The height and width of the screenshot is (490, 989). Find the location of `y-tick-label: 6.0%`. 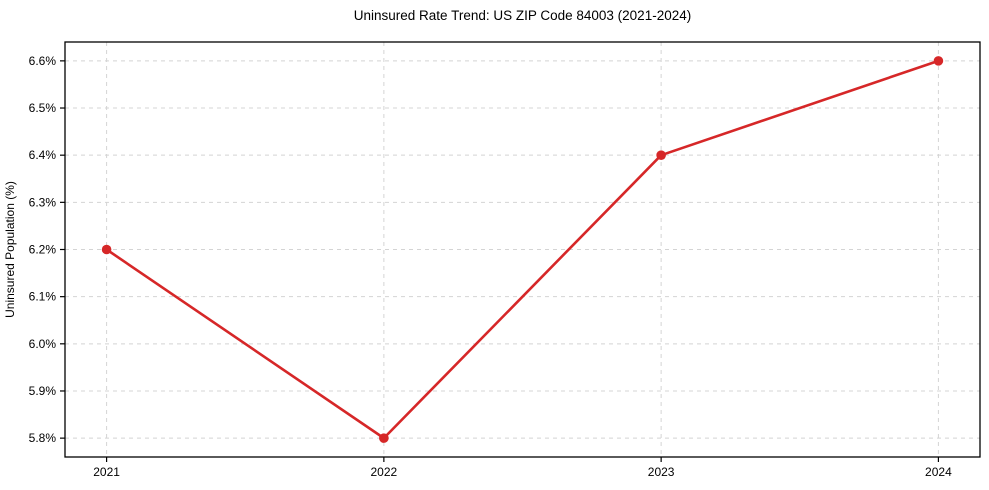

y-tick-label: 6.0% is located at coordinates (43, 344).